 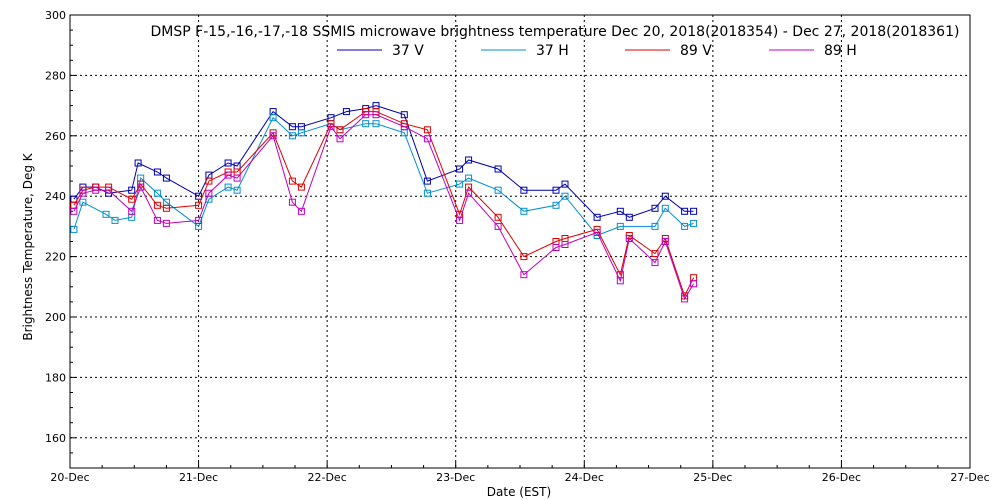 What do you see at coordinates (55, 317) in the screenshot?
I see `y-tick-label: 200` at bounding box center [55, 317].